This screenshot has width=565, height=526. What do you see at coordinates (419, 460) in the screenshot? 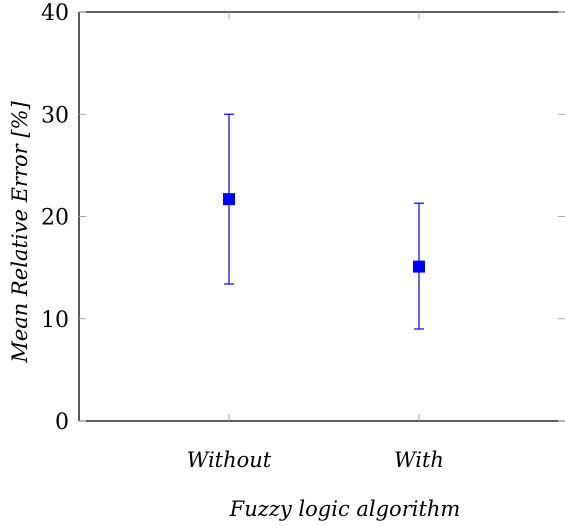
I see `x-category-label: With` at bounding box center [419, 460].